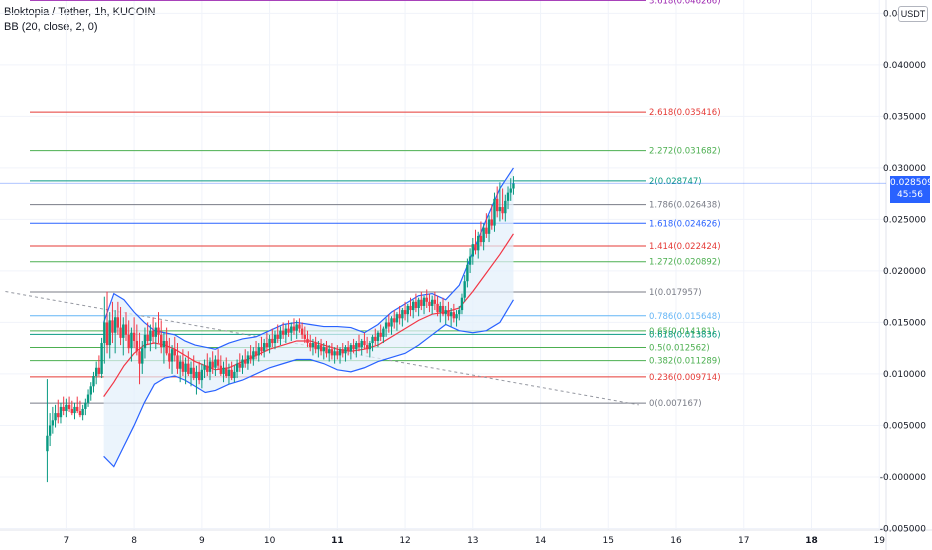 This screenshot has width=932, height=550. Describe the element at coordinates (270, 541) in the screenshot. I see `x-tick-label: 10` at that location.